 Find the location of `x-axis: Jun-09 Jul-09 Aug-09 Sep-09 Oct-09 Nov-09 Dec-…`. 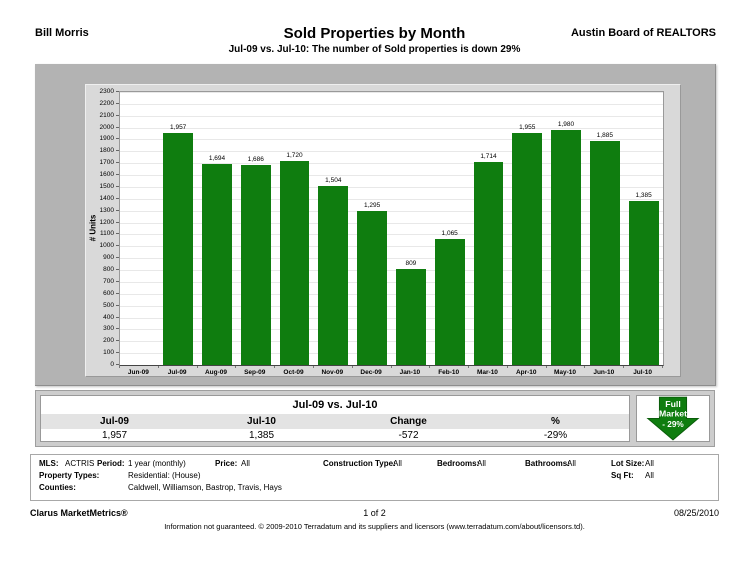

x-axis: Jun-09 Jul-09 Aug-09 Sep-09 Oct-09 Nov-09 Dec-… is located at coordinates (391, 372).